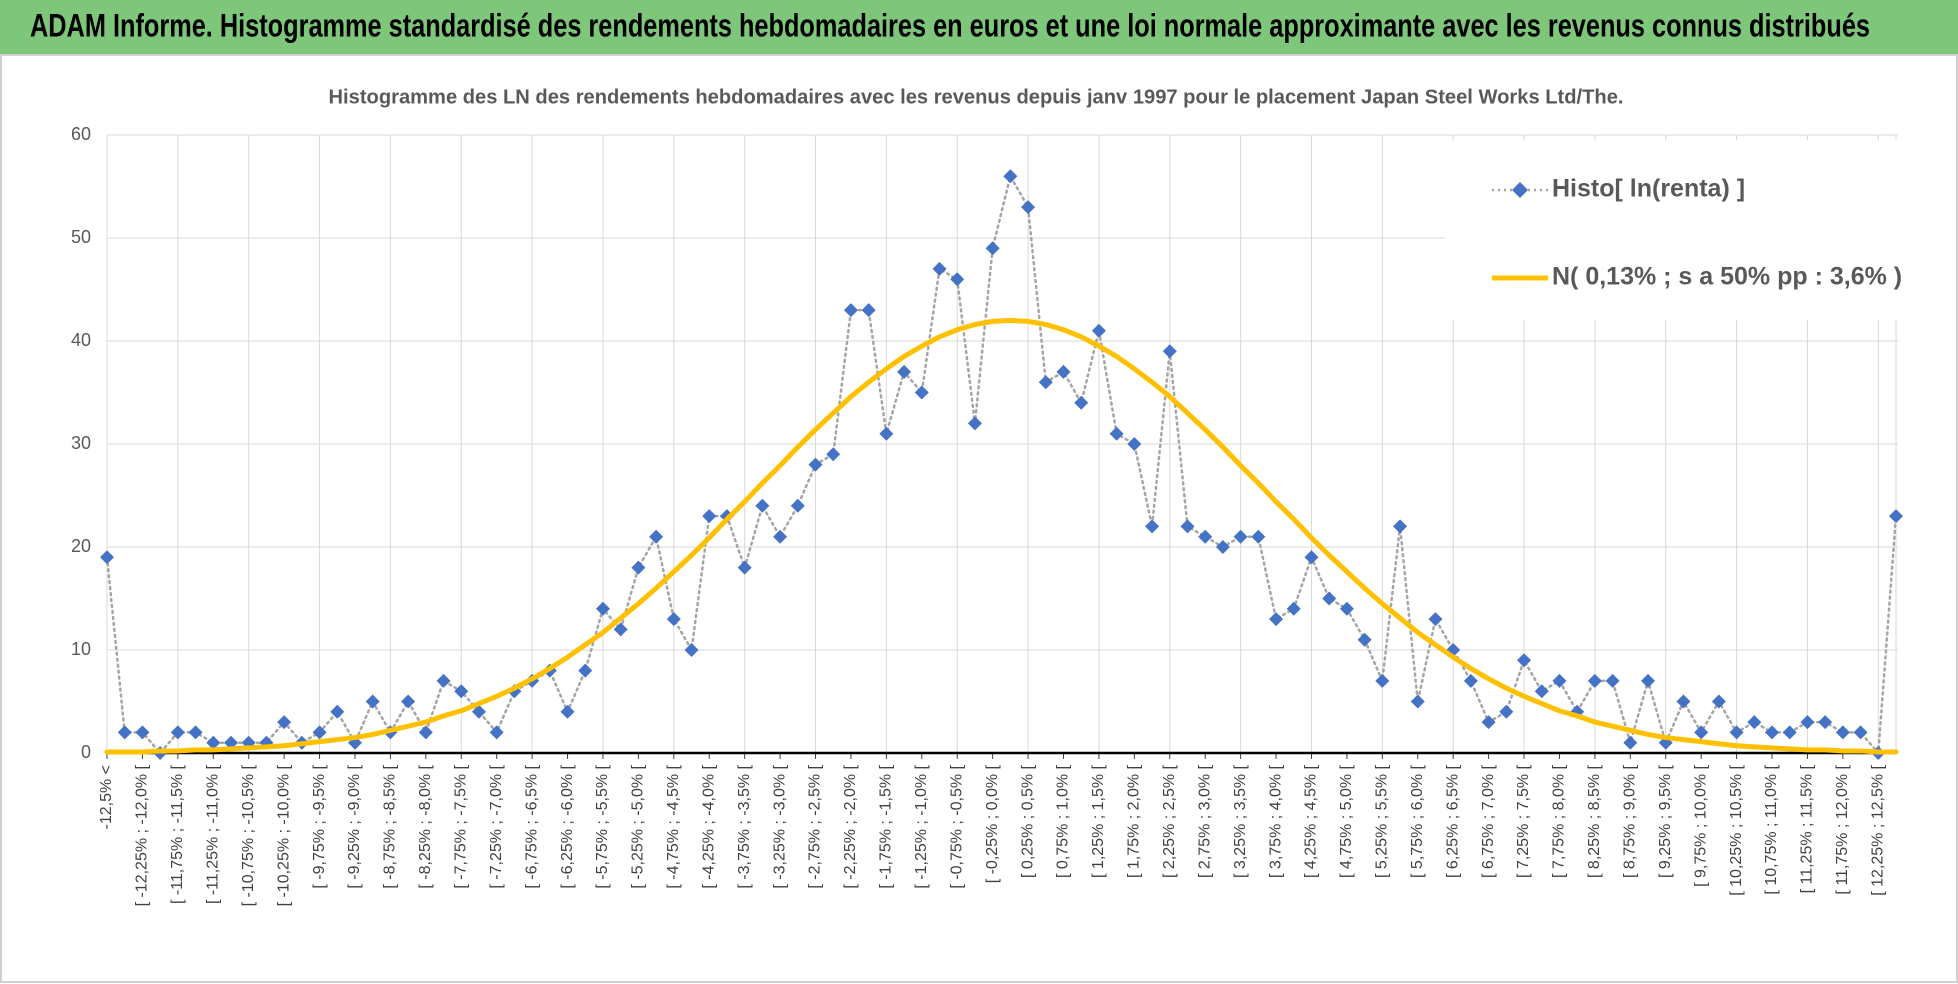 The image size is (1958, 984). Describe the element at coordinates (142, 835) in the screenshot. I see `x-tick-label: [ -12,25% ; -12,0% [` at that location.